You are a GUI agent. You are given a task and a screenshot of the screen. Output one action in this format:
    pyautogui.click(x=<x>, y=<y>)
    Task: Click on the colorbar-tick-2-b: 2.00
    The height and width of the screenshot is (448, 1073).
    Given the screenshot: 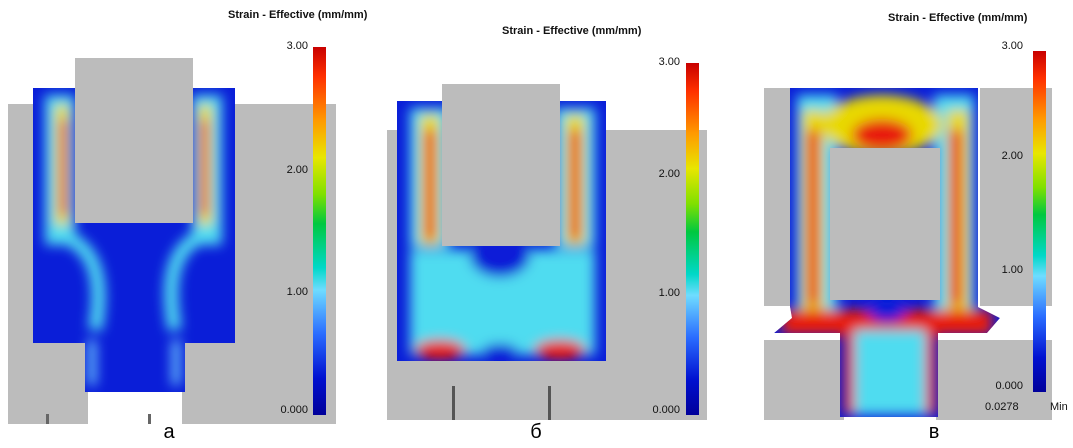 What is the action you would take?
    pyautogui.click(x=669, y=174)
    